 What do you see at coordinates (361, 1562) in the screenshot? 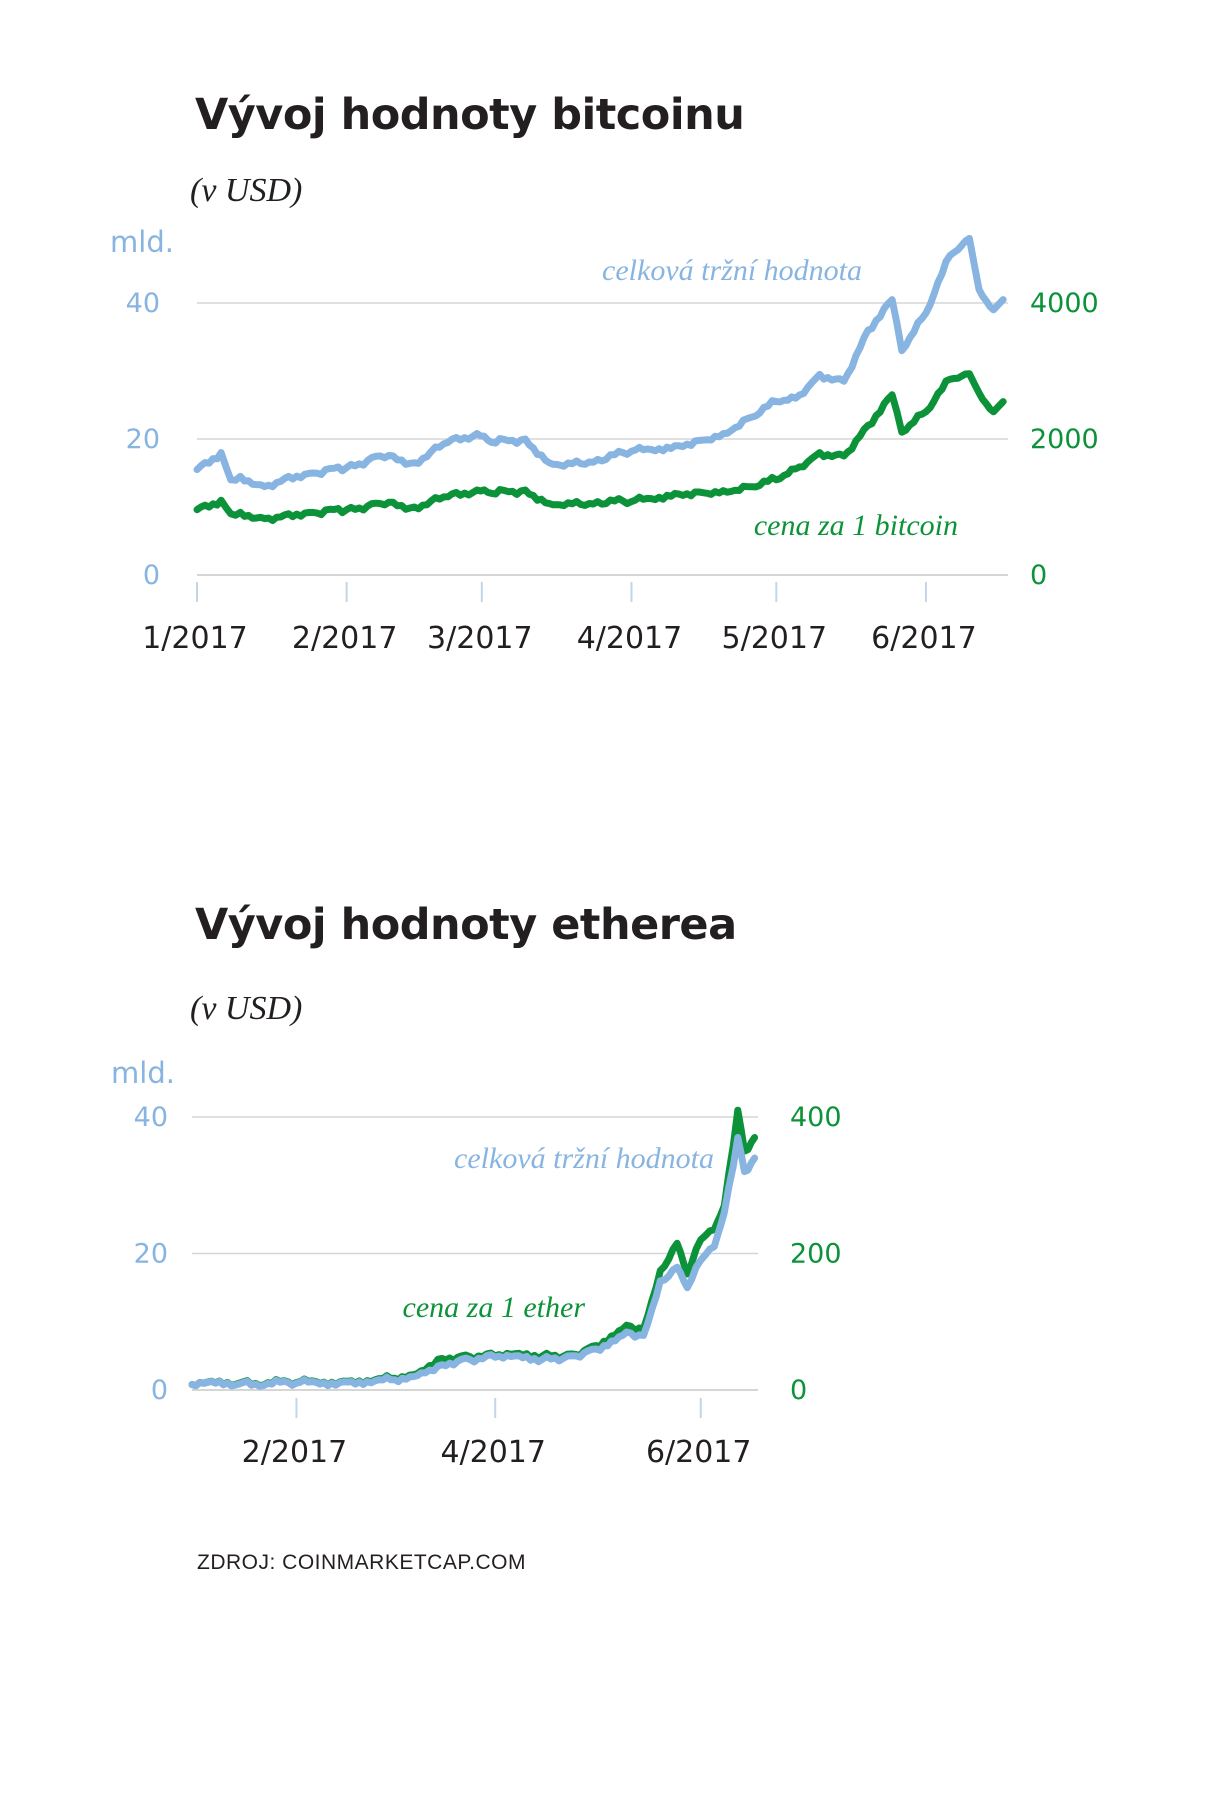
I see `source-note: ZDROJ: COINMARKETCAP.COM` at bounding box center [361, 1562].